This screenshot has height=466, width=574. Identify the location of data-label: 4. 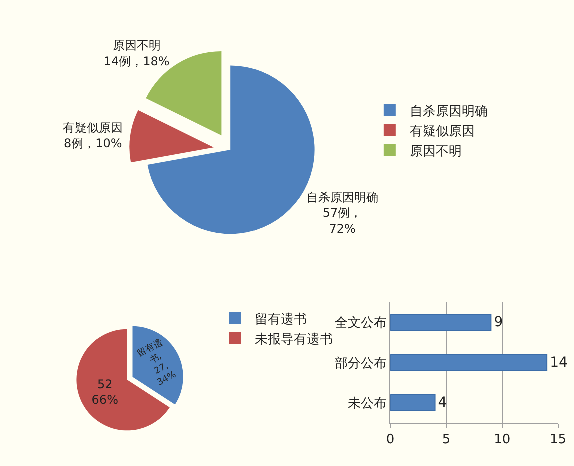
(443, 402).